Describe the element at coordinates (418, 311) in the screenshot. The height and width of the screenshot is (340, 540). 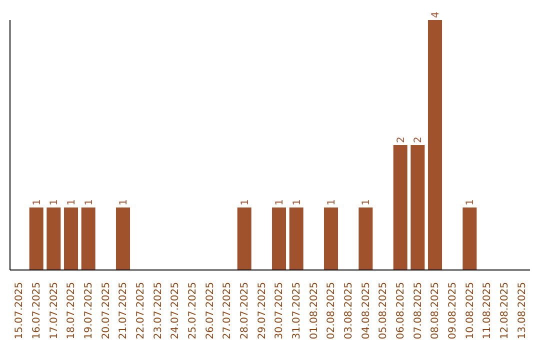
I see `x-tick-label: 07.08.2025` at that location.